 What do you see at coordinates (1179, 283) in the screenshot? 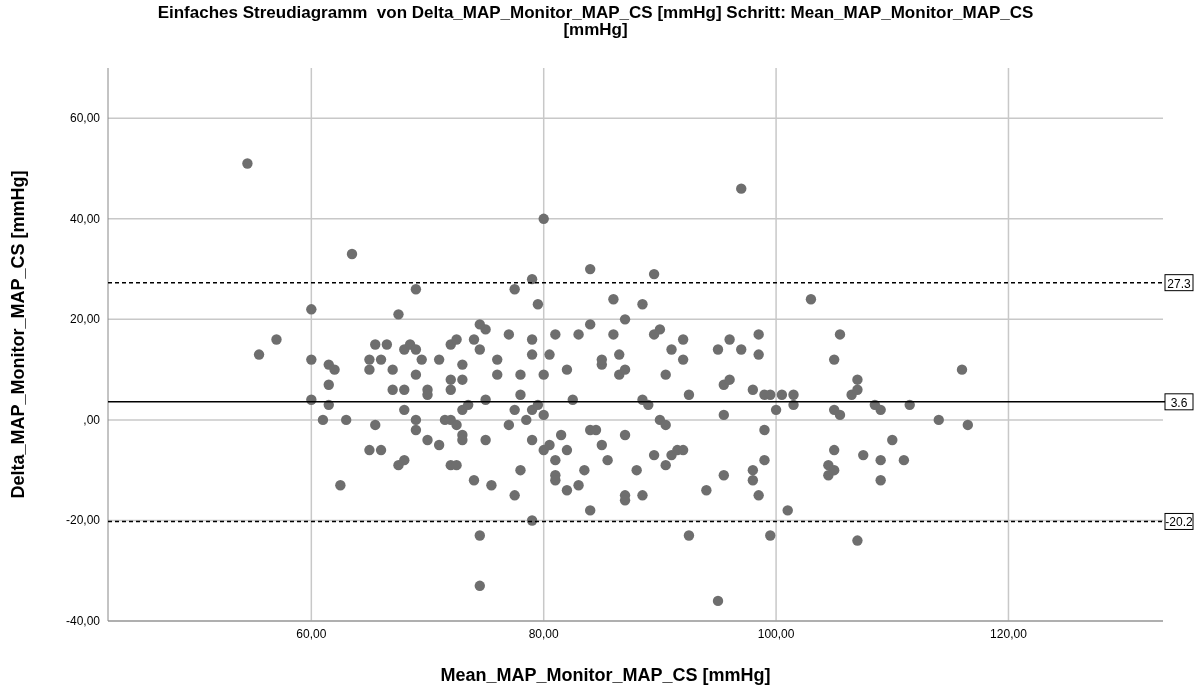
I see `ref-line-label: 27.3` at bounding box center [1179, 283].